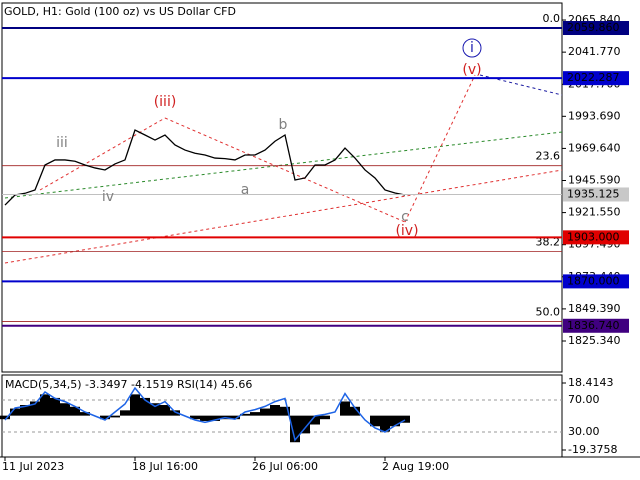 The image size is (640, 480). Describe the element at coordinates (120, 11) in the screenshot. I see `chart-title: GOLD, H1: Gold (100 oz) vs US Dollar CFD` at that location.